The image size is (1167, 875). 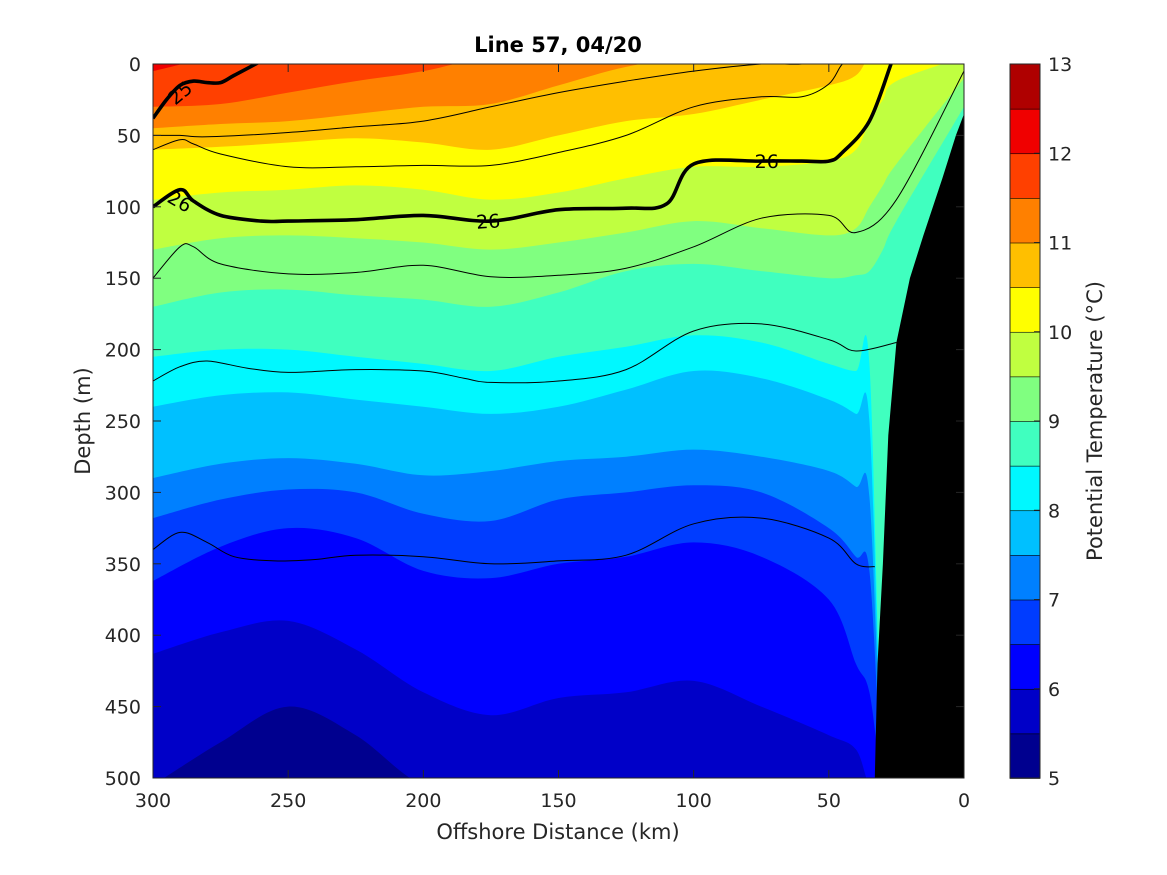 What do you see at coordinates (1095, 421) in the screenshot?
I see `colorbar-label: Potential Temperature (°C)` at bounding box center [1095, 421].